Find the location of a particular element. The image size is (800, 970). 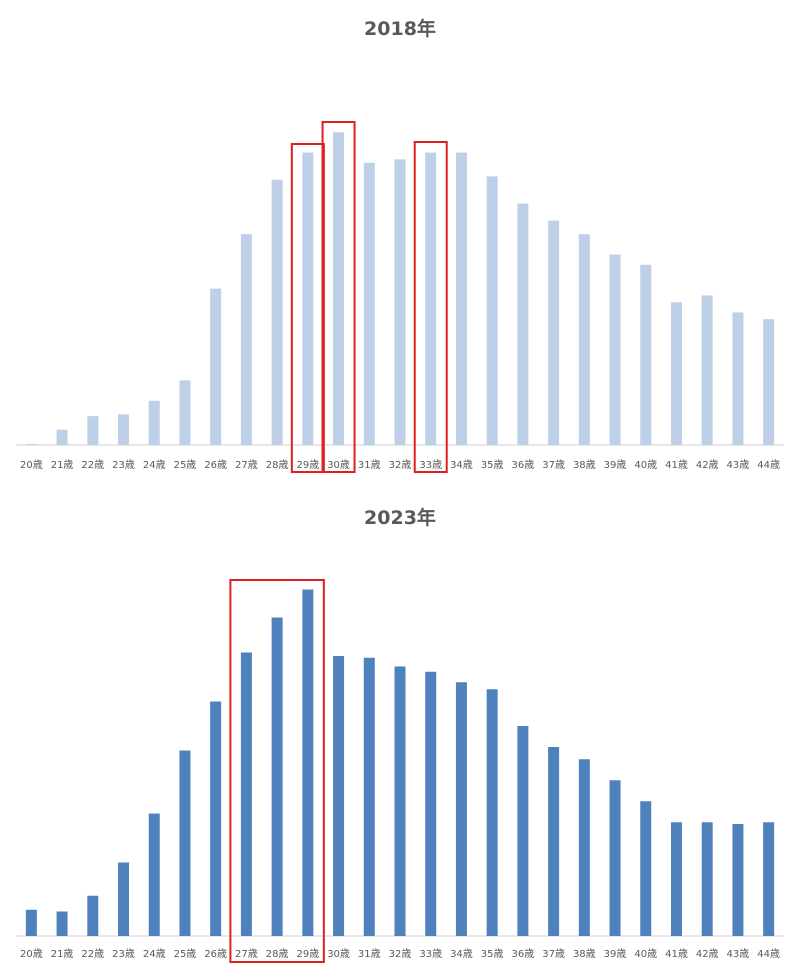

x-tick-label: 26歳 is located at coordinates (215, 465).